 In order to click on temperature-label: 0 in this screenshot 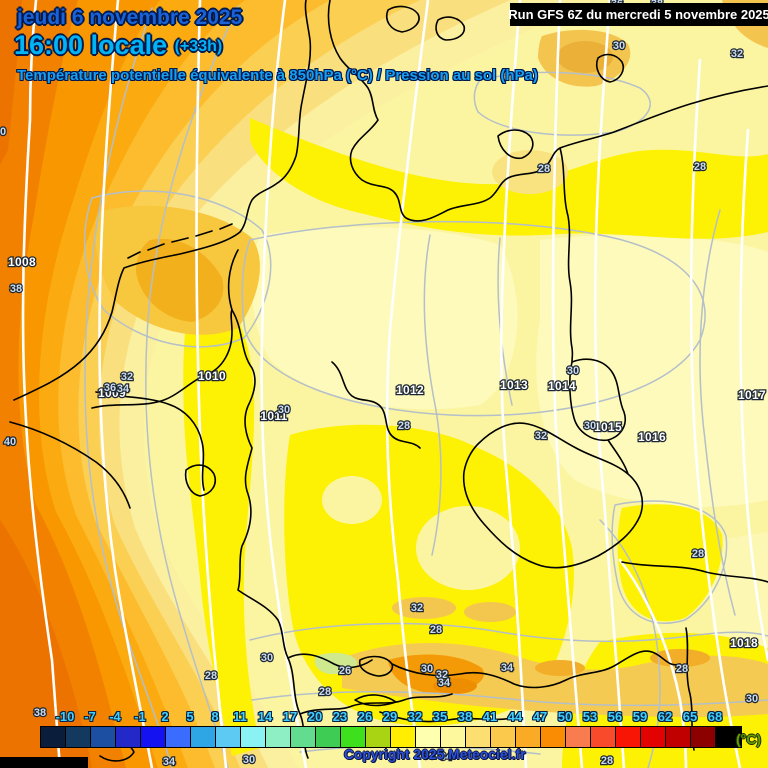, I will do `click(3, 132)`.